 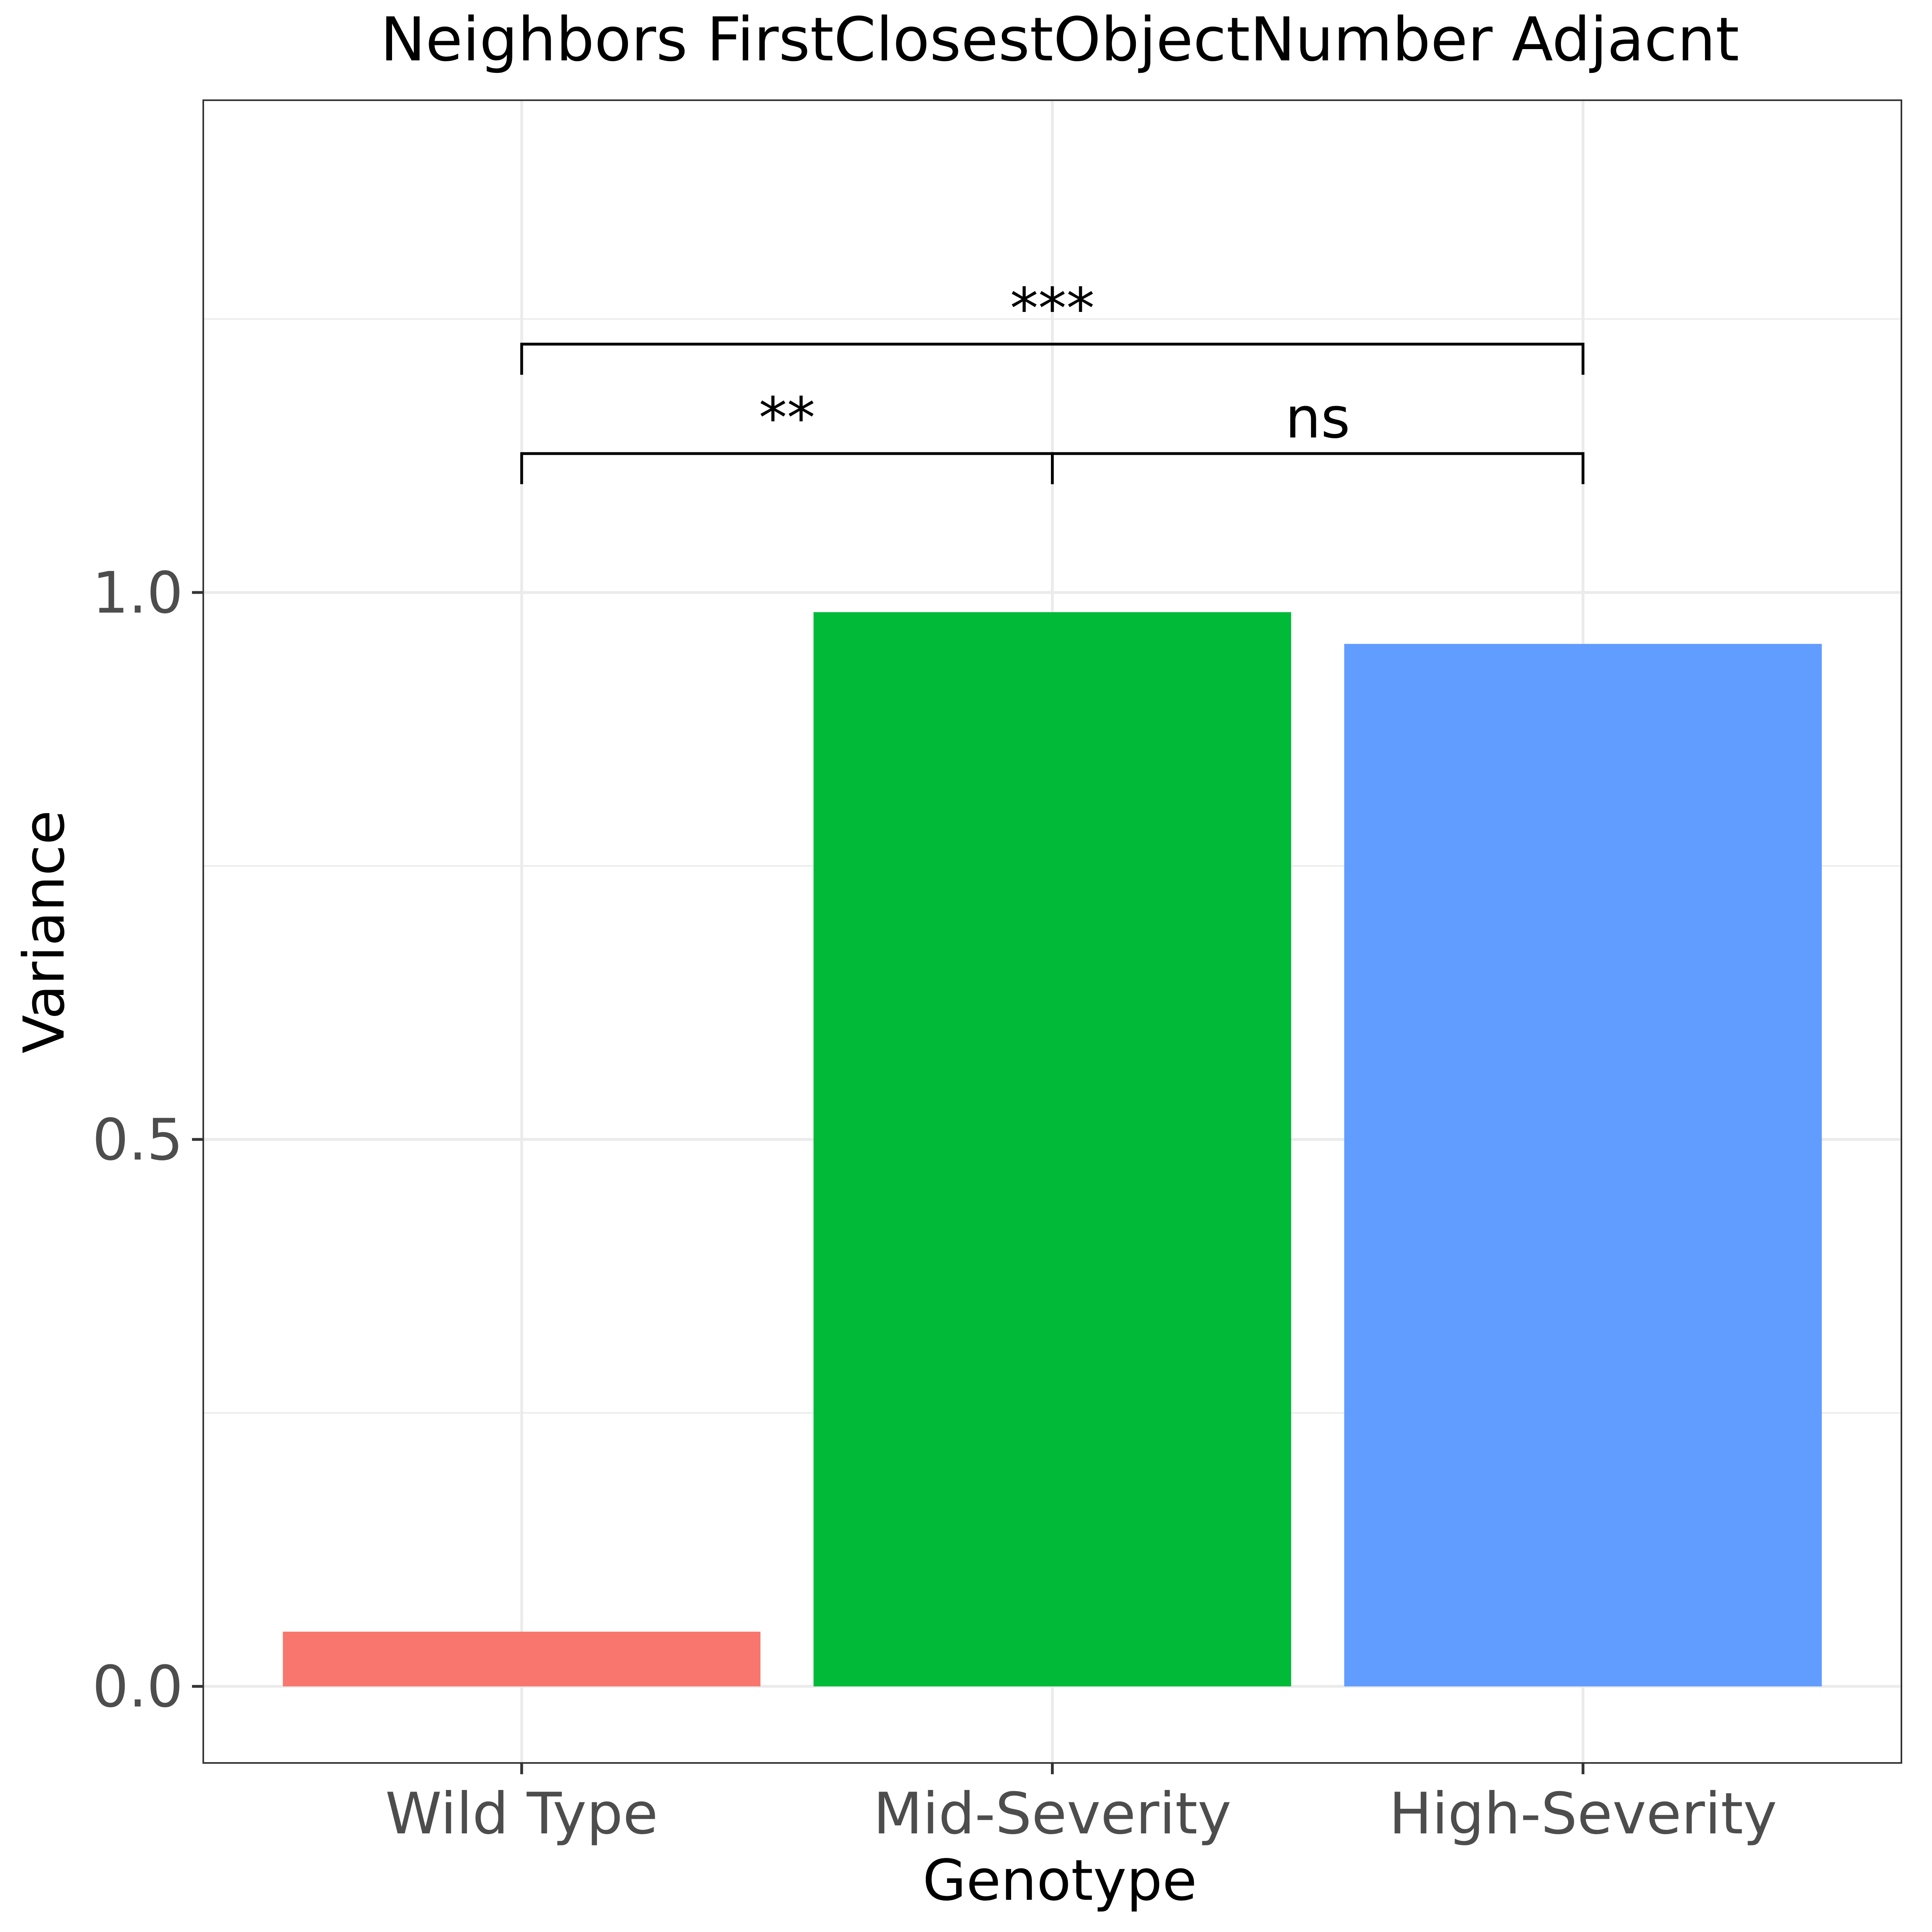 What do you see at coordinates (44, 932) in the screenshot?
I see `y-axis-title: Variance` at bounding box center [44, 932].